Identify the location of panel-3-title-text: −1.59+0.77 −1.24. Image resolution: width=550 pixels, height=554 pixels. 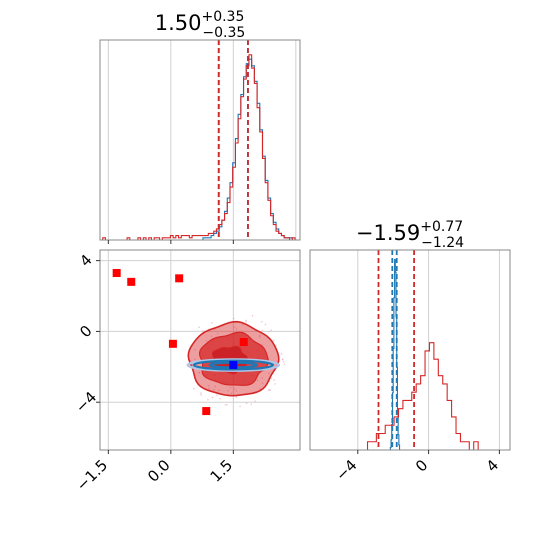
(410, 235).